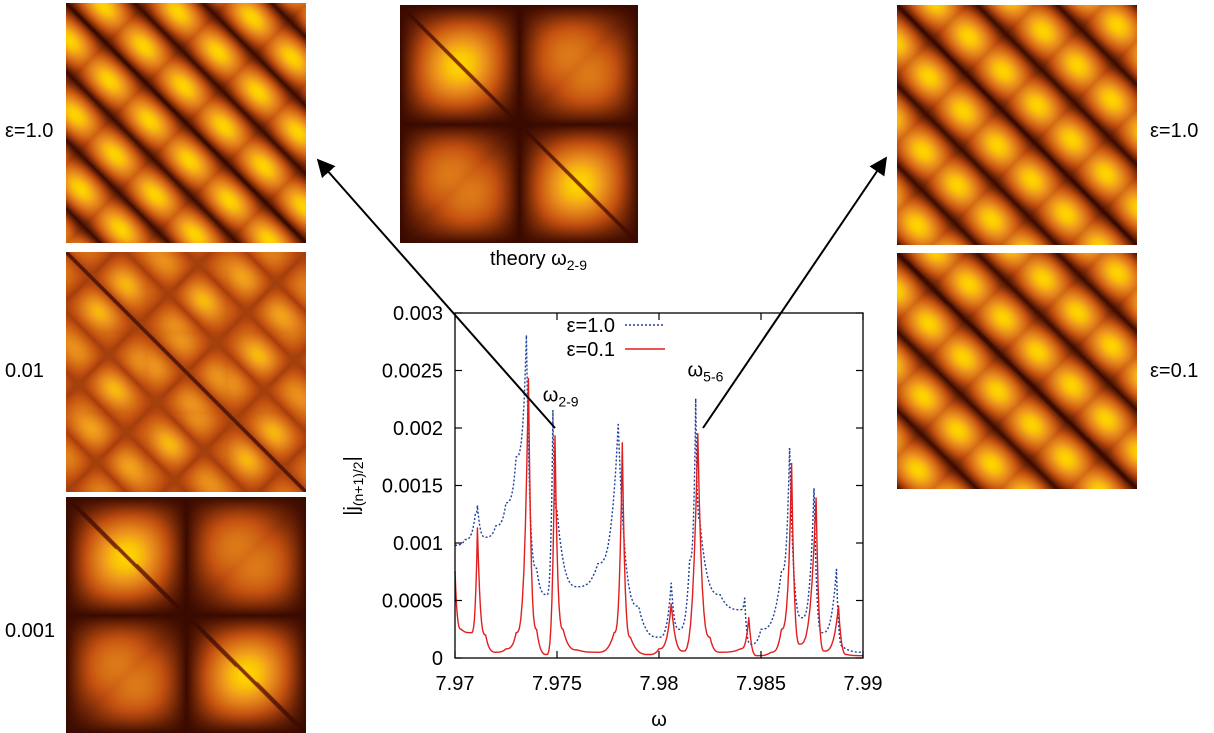 The width and height of the screenshot is (1214, 733). Describe the element at coordinates (412, 487) in the screenshot. I see `y-tick-label-3: 0.0015` at that location.